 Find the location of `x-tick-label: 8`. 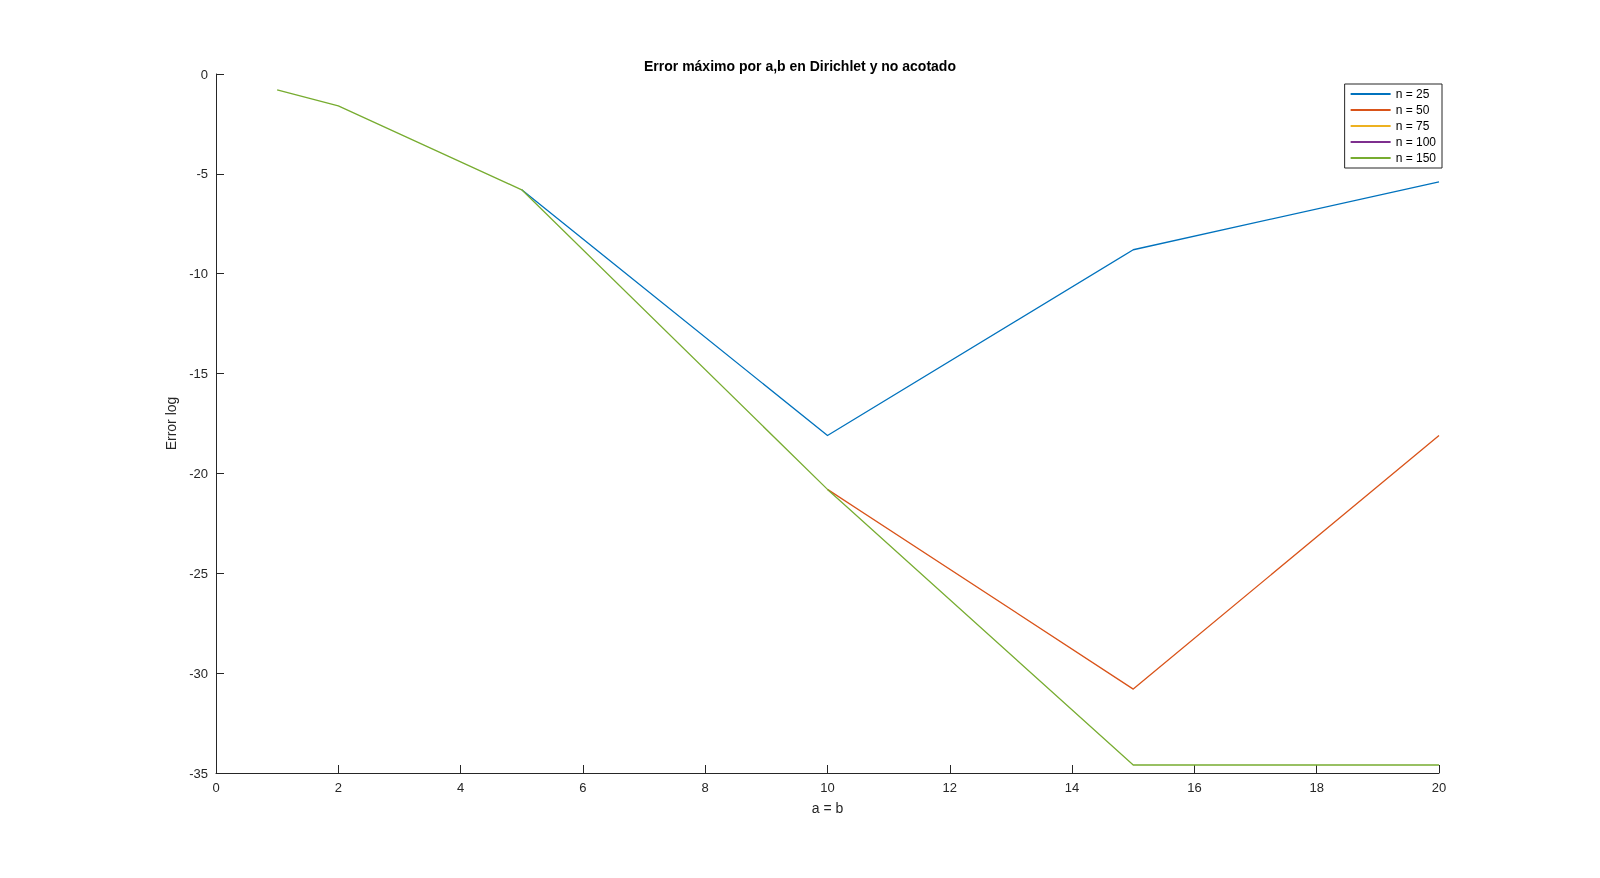

x-tick-label: 8 is located at coordinates (705, 787).